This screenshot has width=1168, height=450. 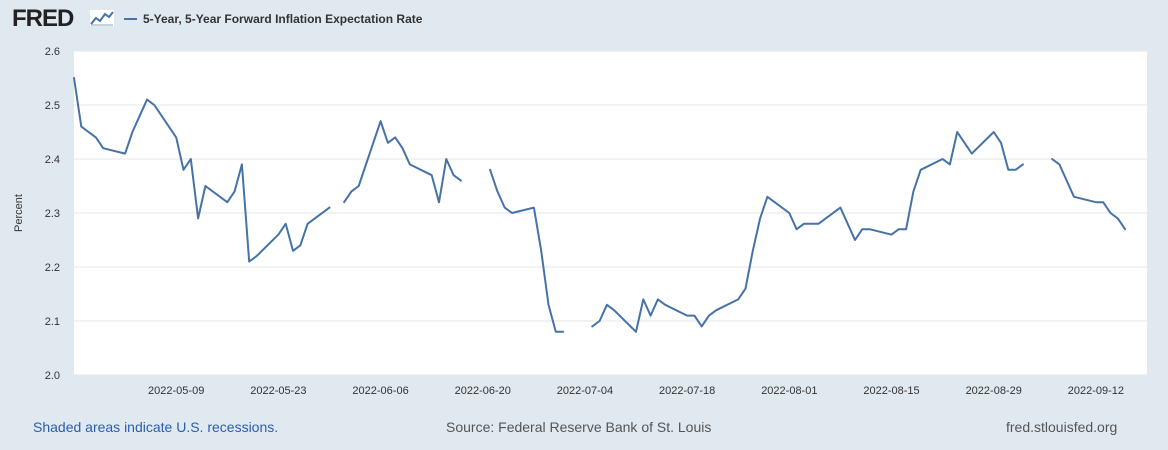 I want to click on x-tick-label: 2022-06-06, so click(x=380, y=391).